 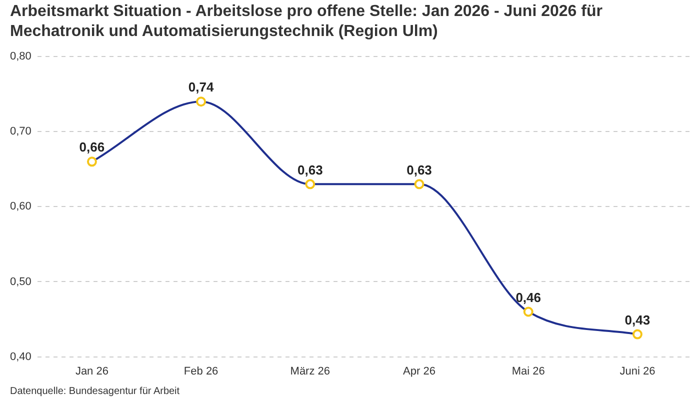 What do you see at coordinates (307, 22) in the screenshot?
I see `chart-title: Arbeitsmarkt Situation - Arbeitslose pro offene Stelle: Jan 2026 - Juni 2026 für Mechatronik und Automatisierungstechnik (Region Ulm)` at bounding box center [307, 22].